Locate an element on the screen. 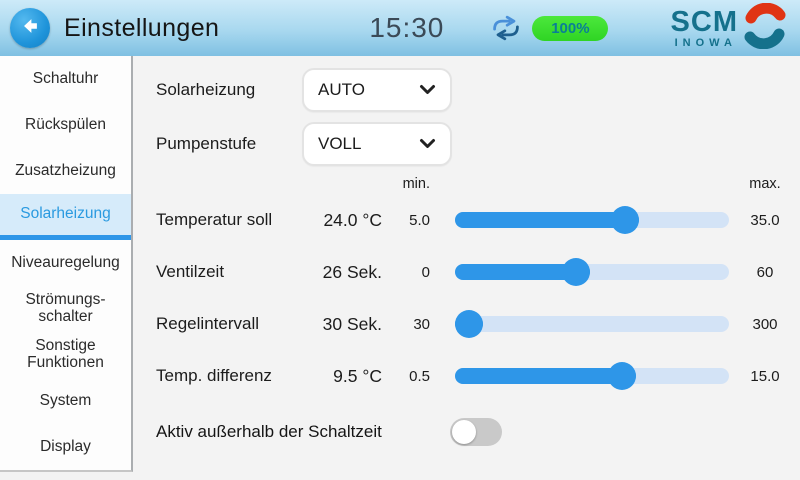 This screenshot has height=480, width=800. regelintervall-min: 30 is located at coordinates (421, 324).